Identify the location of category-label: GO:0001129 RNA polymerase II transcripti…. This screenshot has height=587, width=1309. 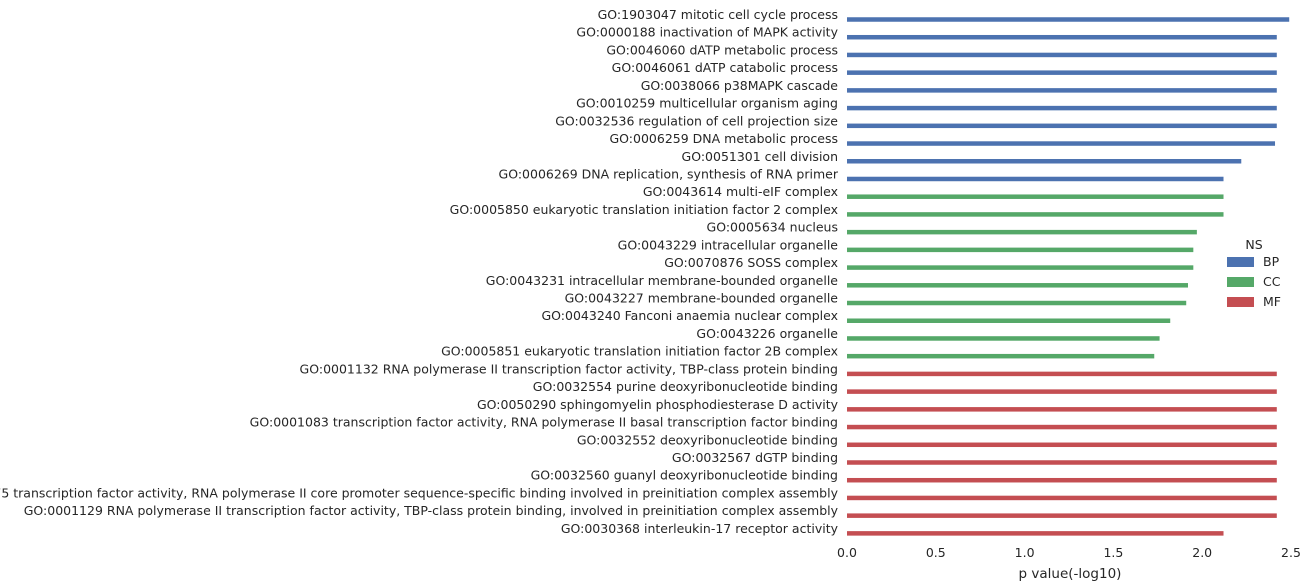
(431, 510).